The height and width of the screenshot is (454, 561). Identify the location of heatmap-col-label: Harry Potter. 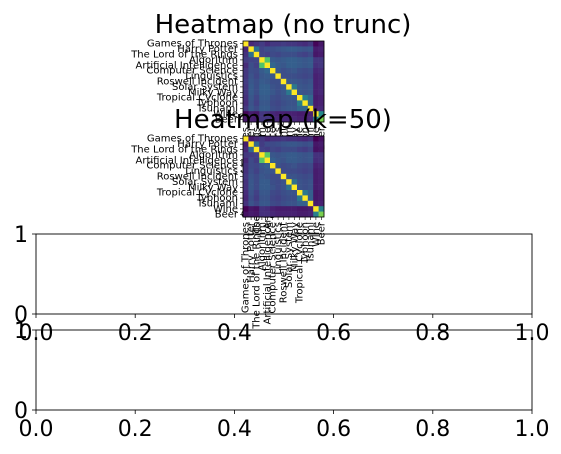
(251, 252).